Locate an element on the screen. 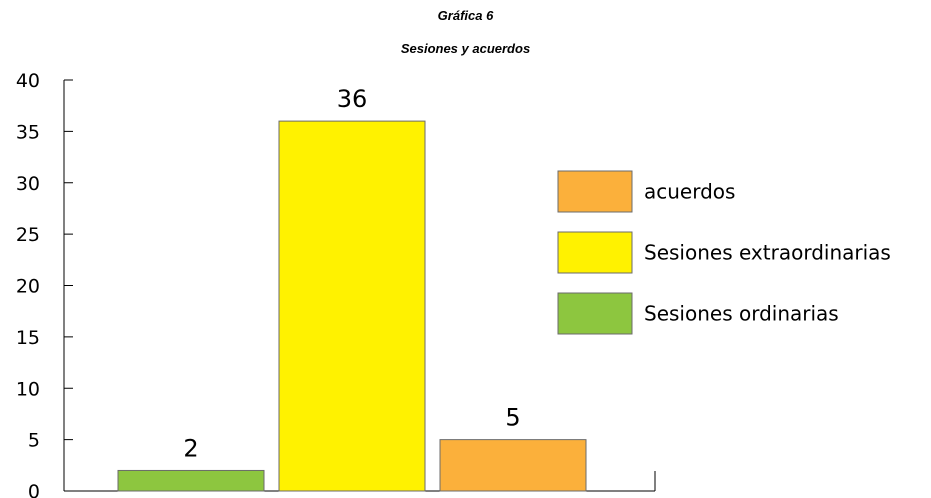 Image resolution: width=931 pixels, height=498 pixels. y-tick-label: 20 is located at coordinates (28, 287).